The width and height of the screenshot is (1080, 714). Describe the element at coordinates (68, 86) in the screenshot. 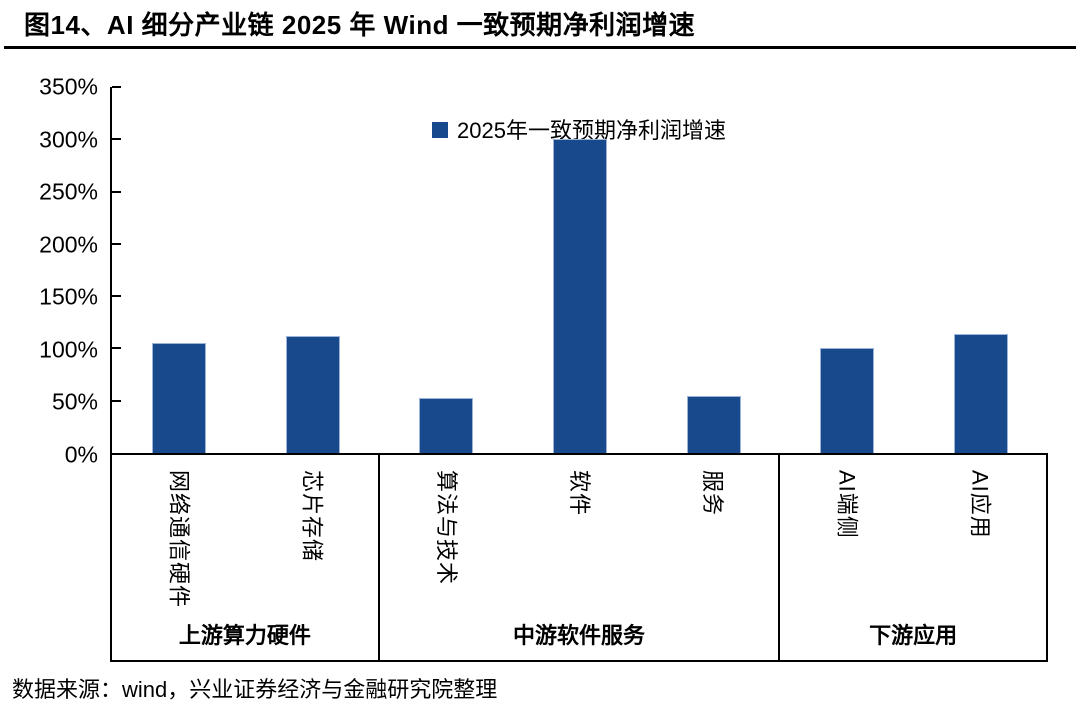

I see `y-axis-label: 350%` at that location.